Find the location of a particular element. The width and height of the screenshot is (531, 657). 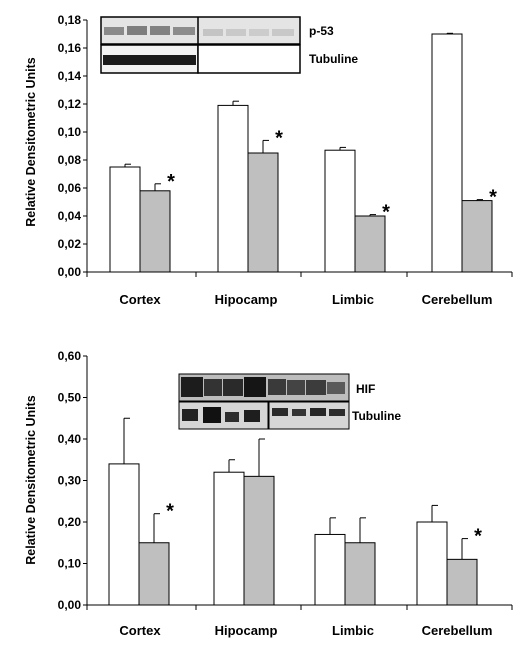

chart-1-tubuline-band is located at coordinates (149, 60).